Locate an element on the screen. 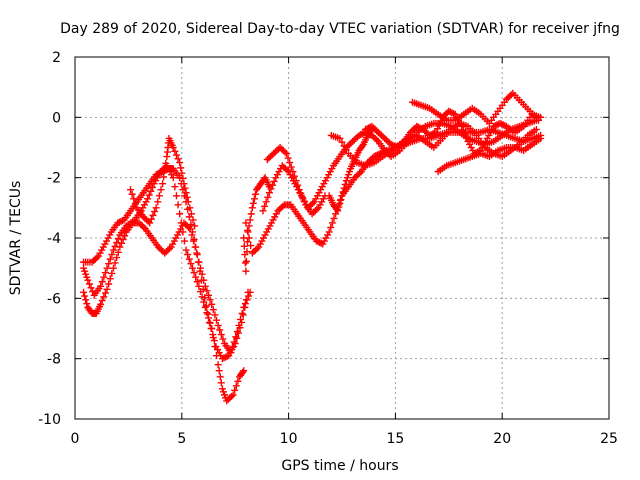 The width and height of the screenshot is (640, 480). y-tick-label: -10 is located at coordinates (49, 420).